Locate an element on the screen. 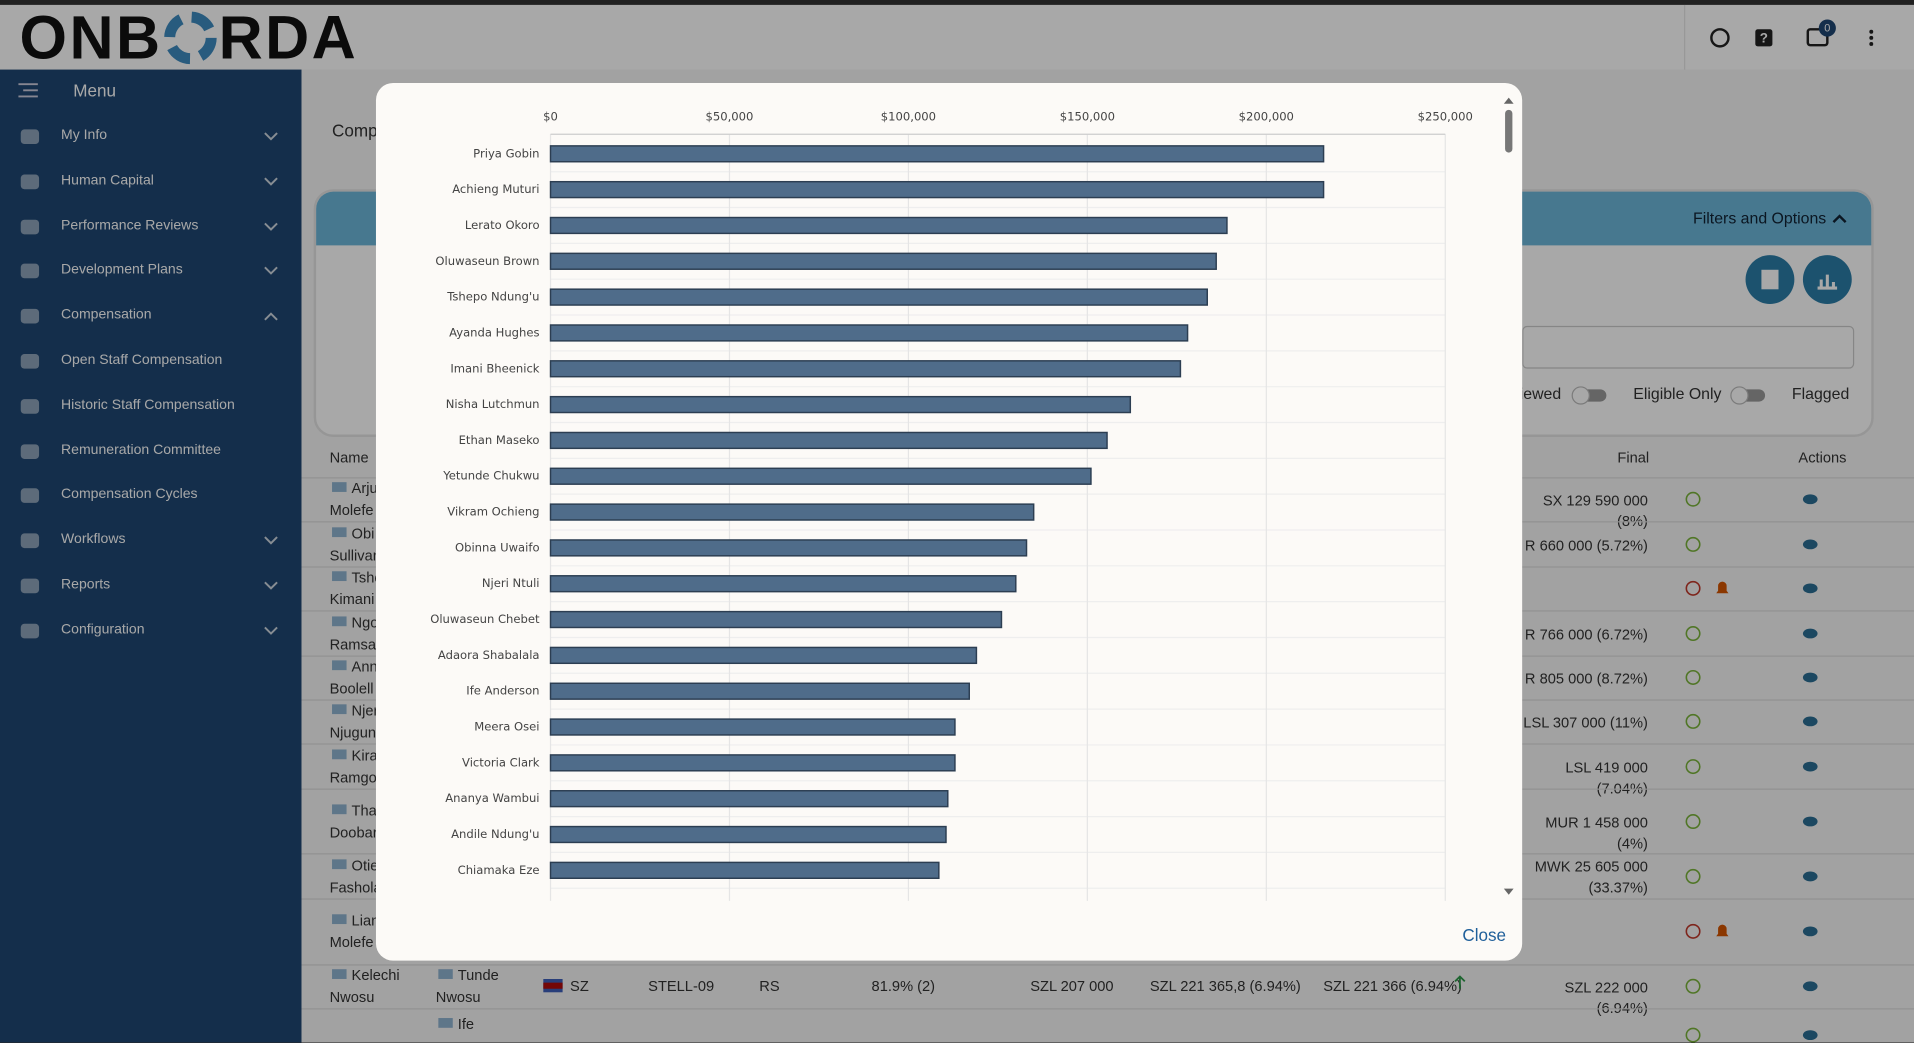 This screenshot has width=1914, height=1043. employee-name: Sullivan is located at coordinates (355, 555).